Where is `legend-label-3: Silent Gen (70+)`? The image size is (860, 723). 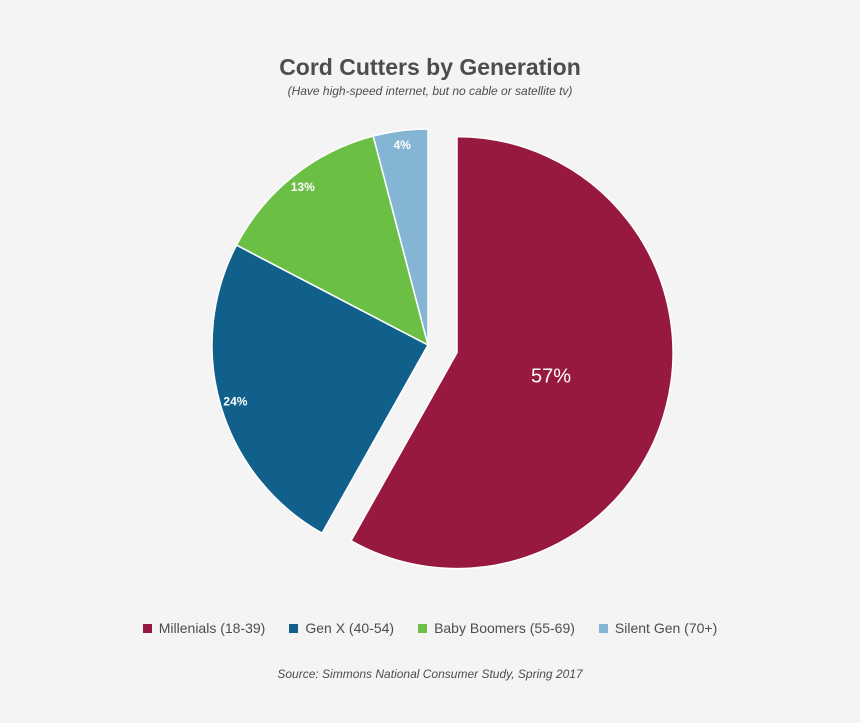
legend-label-3: Silent Gen (70+) is located at coordinates (666, 628).